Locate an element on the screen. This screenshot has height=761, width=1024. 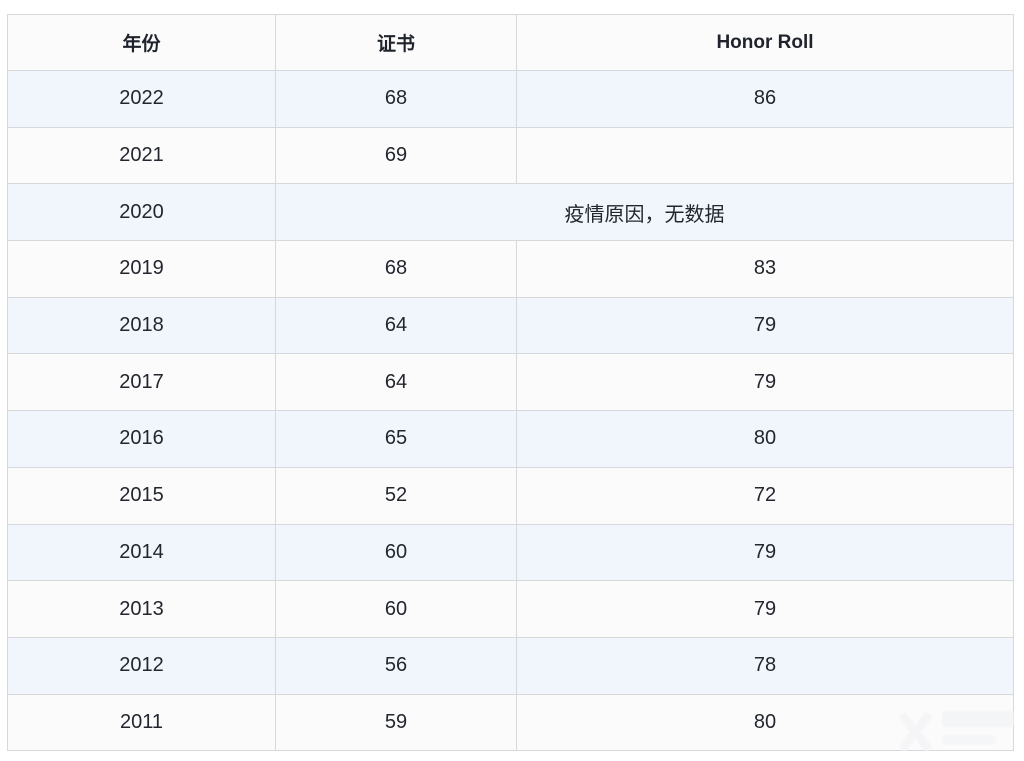
table-row: 2022 68 86 is located at coordinates (510, 99).